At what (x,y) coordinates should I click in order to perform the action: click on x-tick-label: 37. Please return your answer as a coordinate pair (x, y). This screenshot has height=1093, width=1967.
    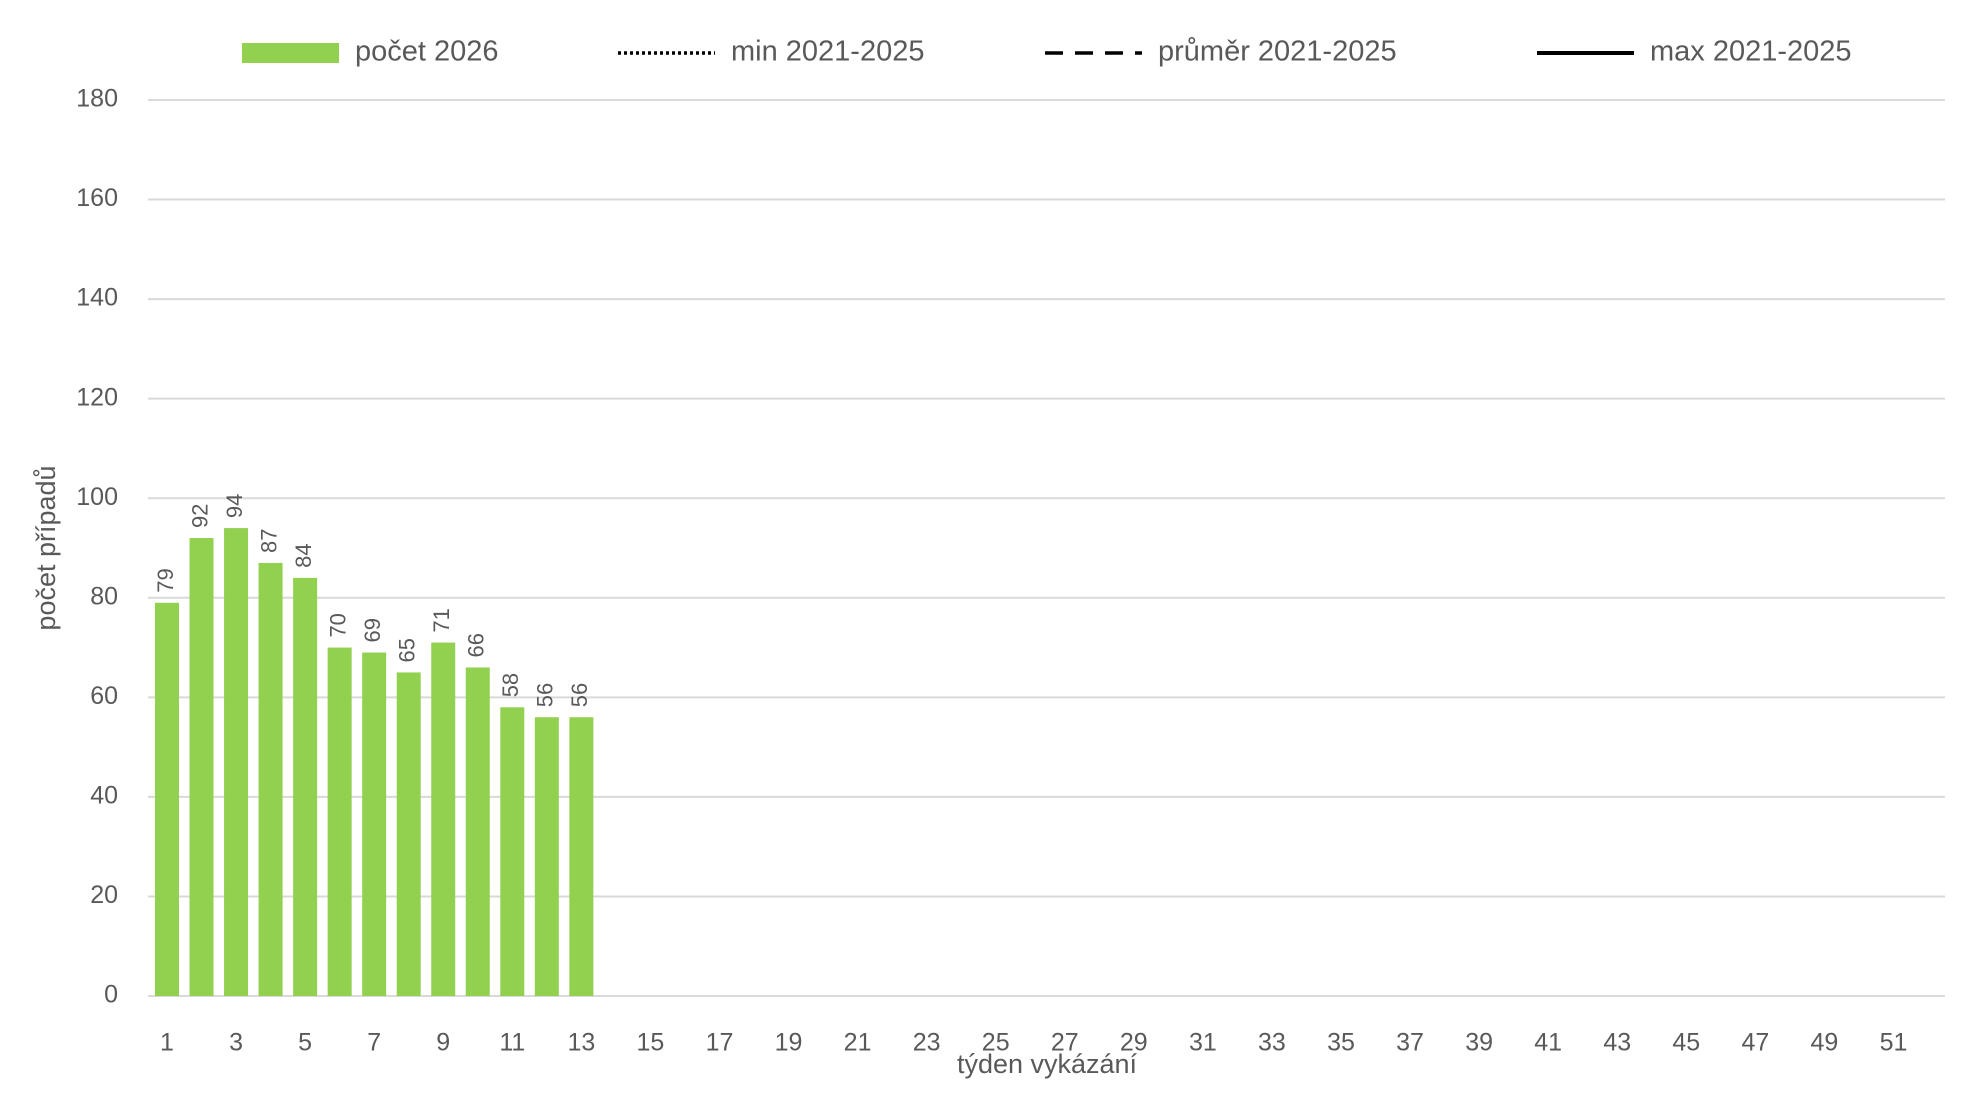
    Looking at the image, I should click on (1410, 1043).